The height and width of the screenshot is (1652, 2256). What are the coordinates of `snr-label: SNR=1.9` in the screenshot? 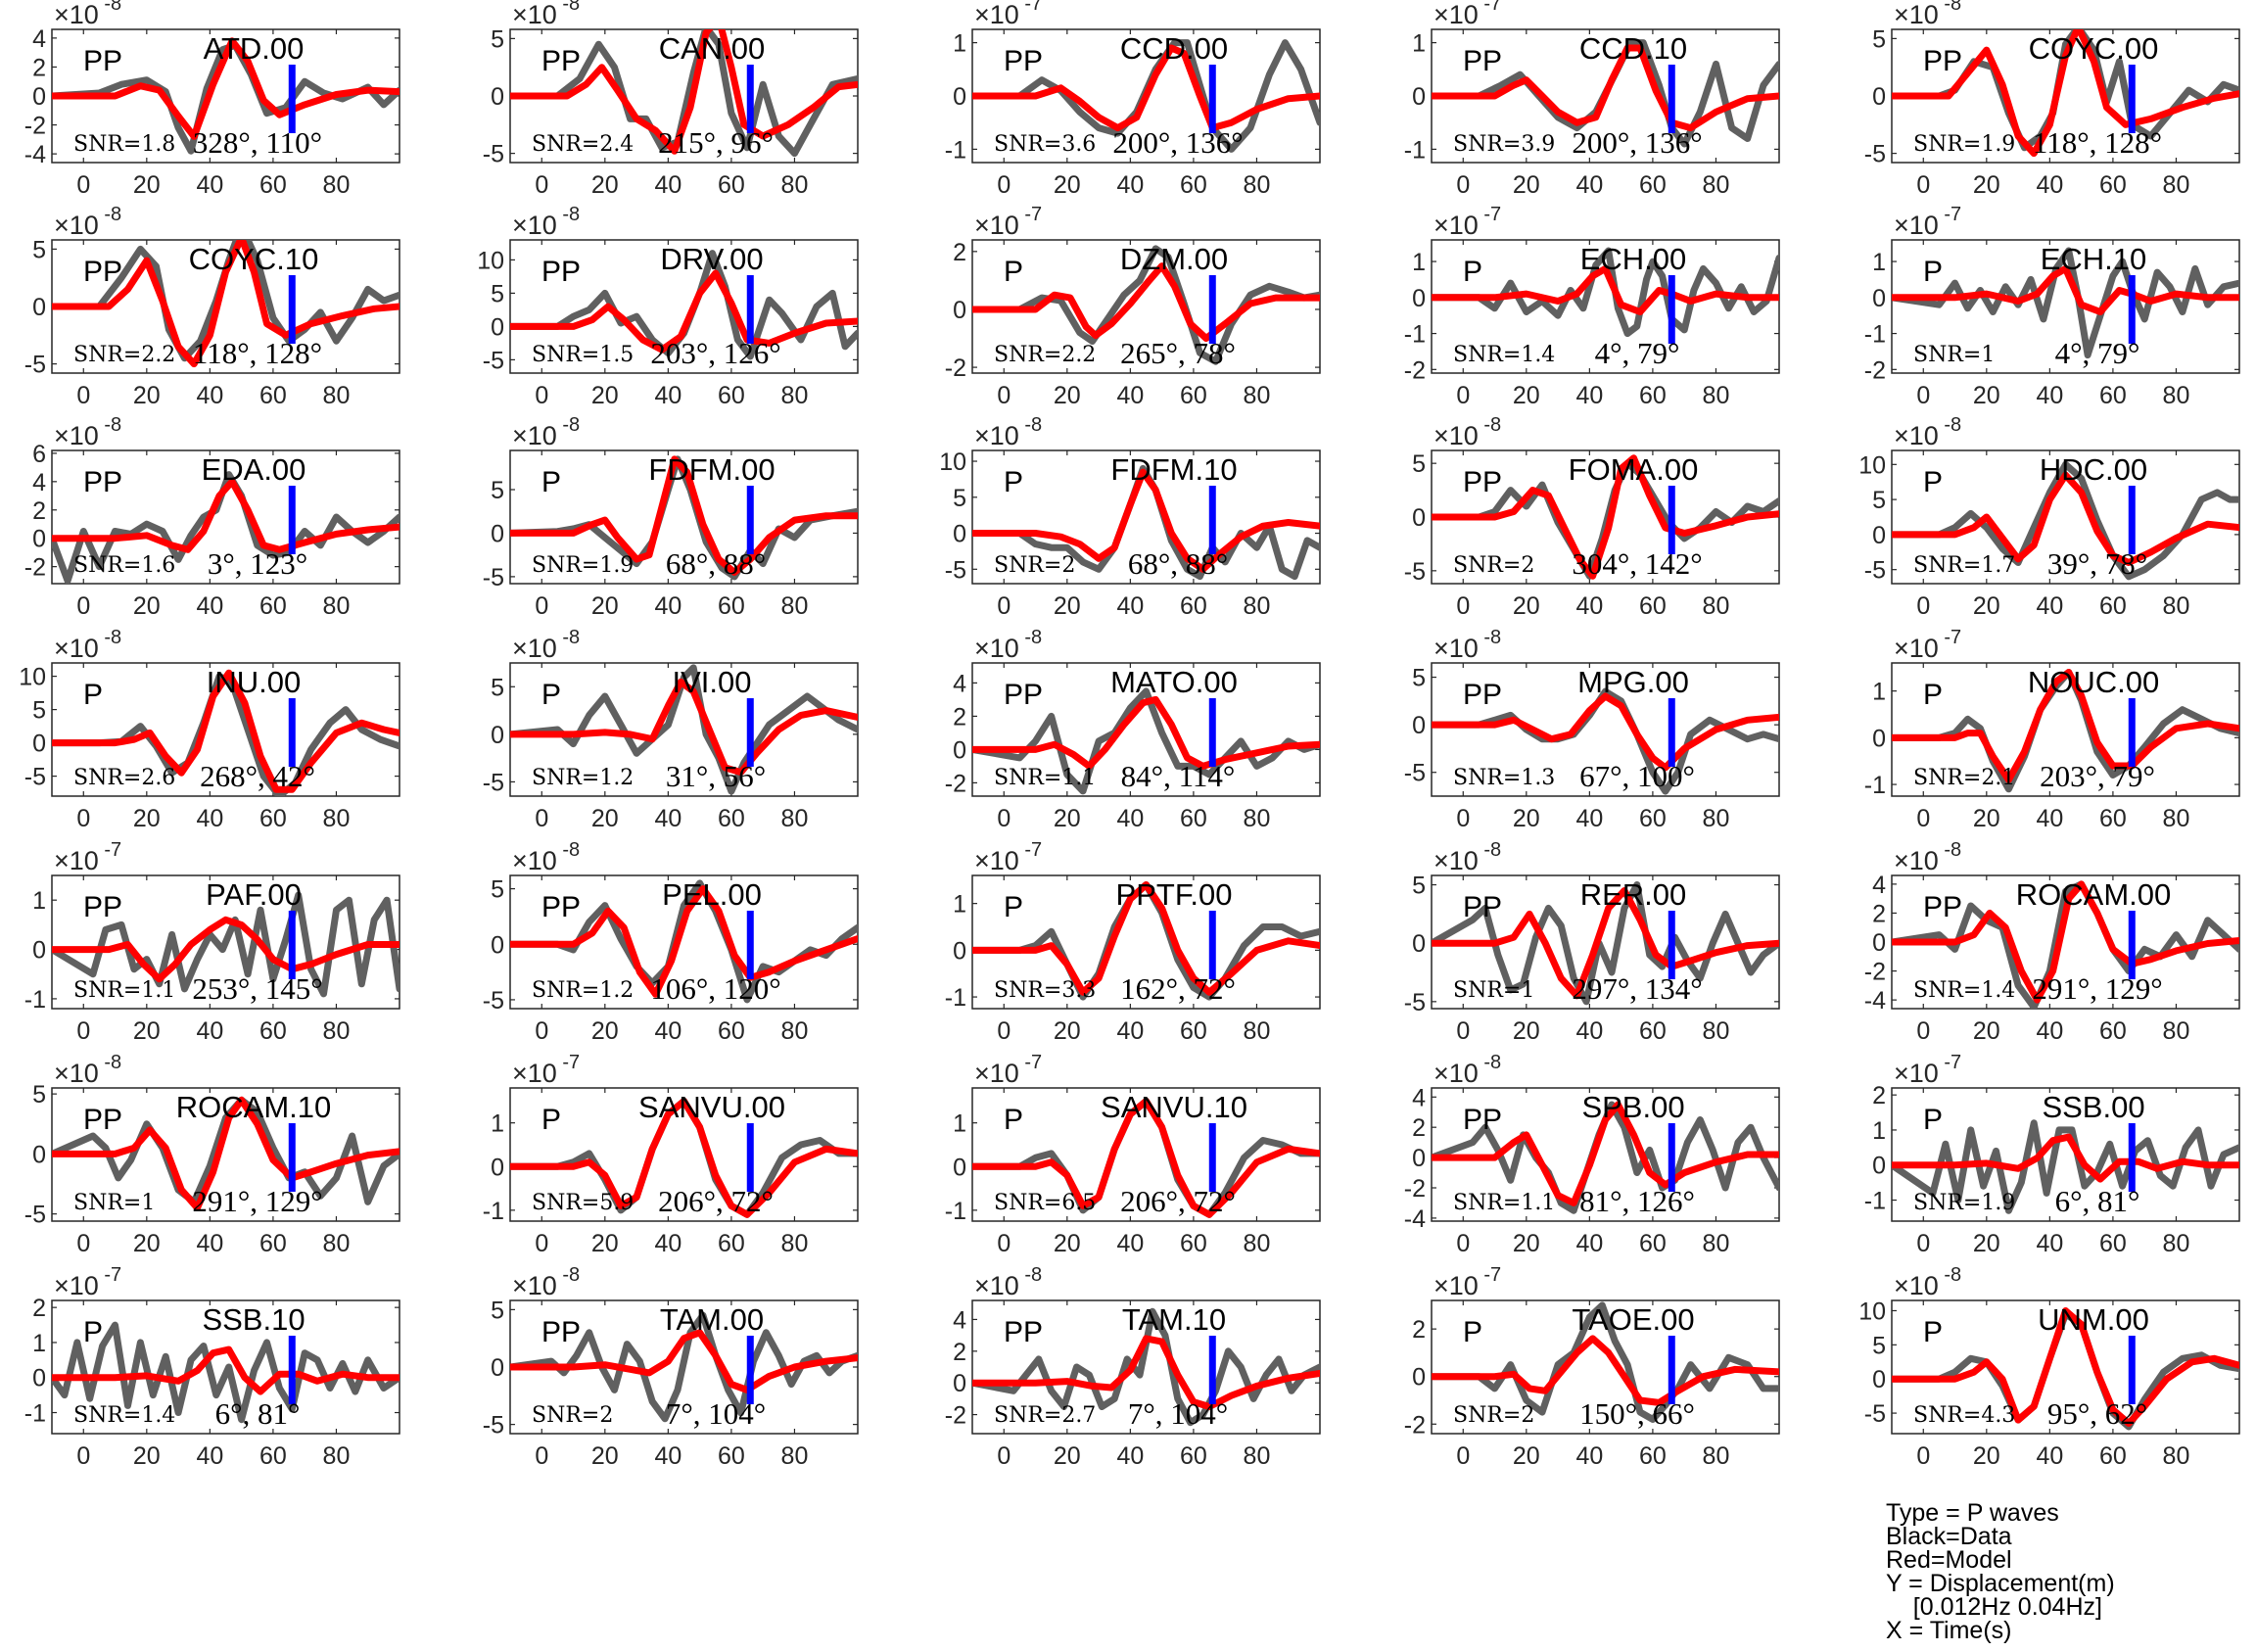 It's located at (583, 565).